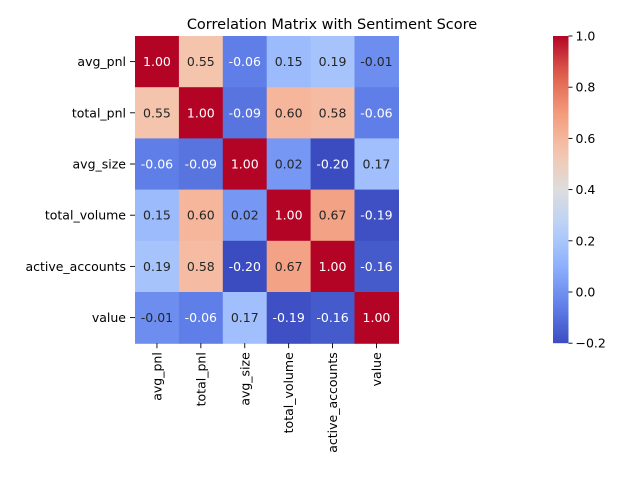  I want to click on y-tick-label: total_volume, so click(85, 215).